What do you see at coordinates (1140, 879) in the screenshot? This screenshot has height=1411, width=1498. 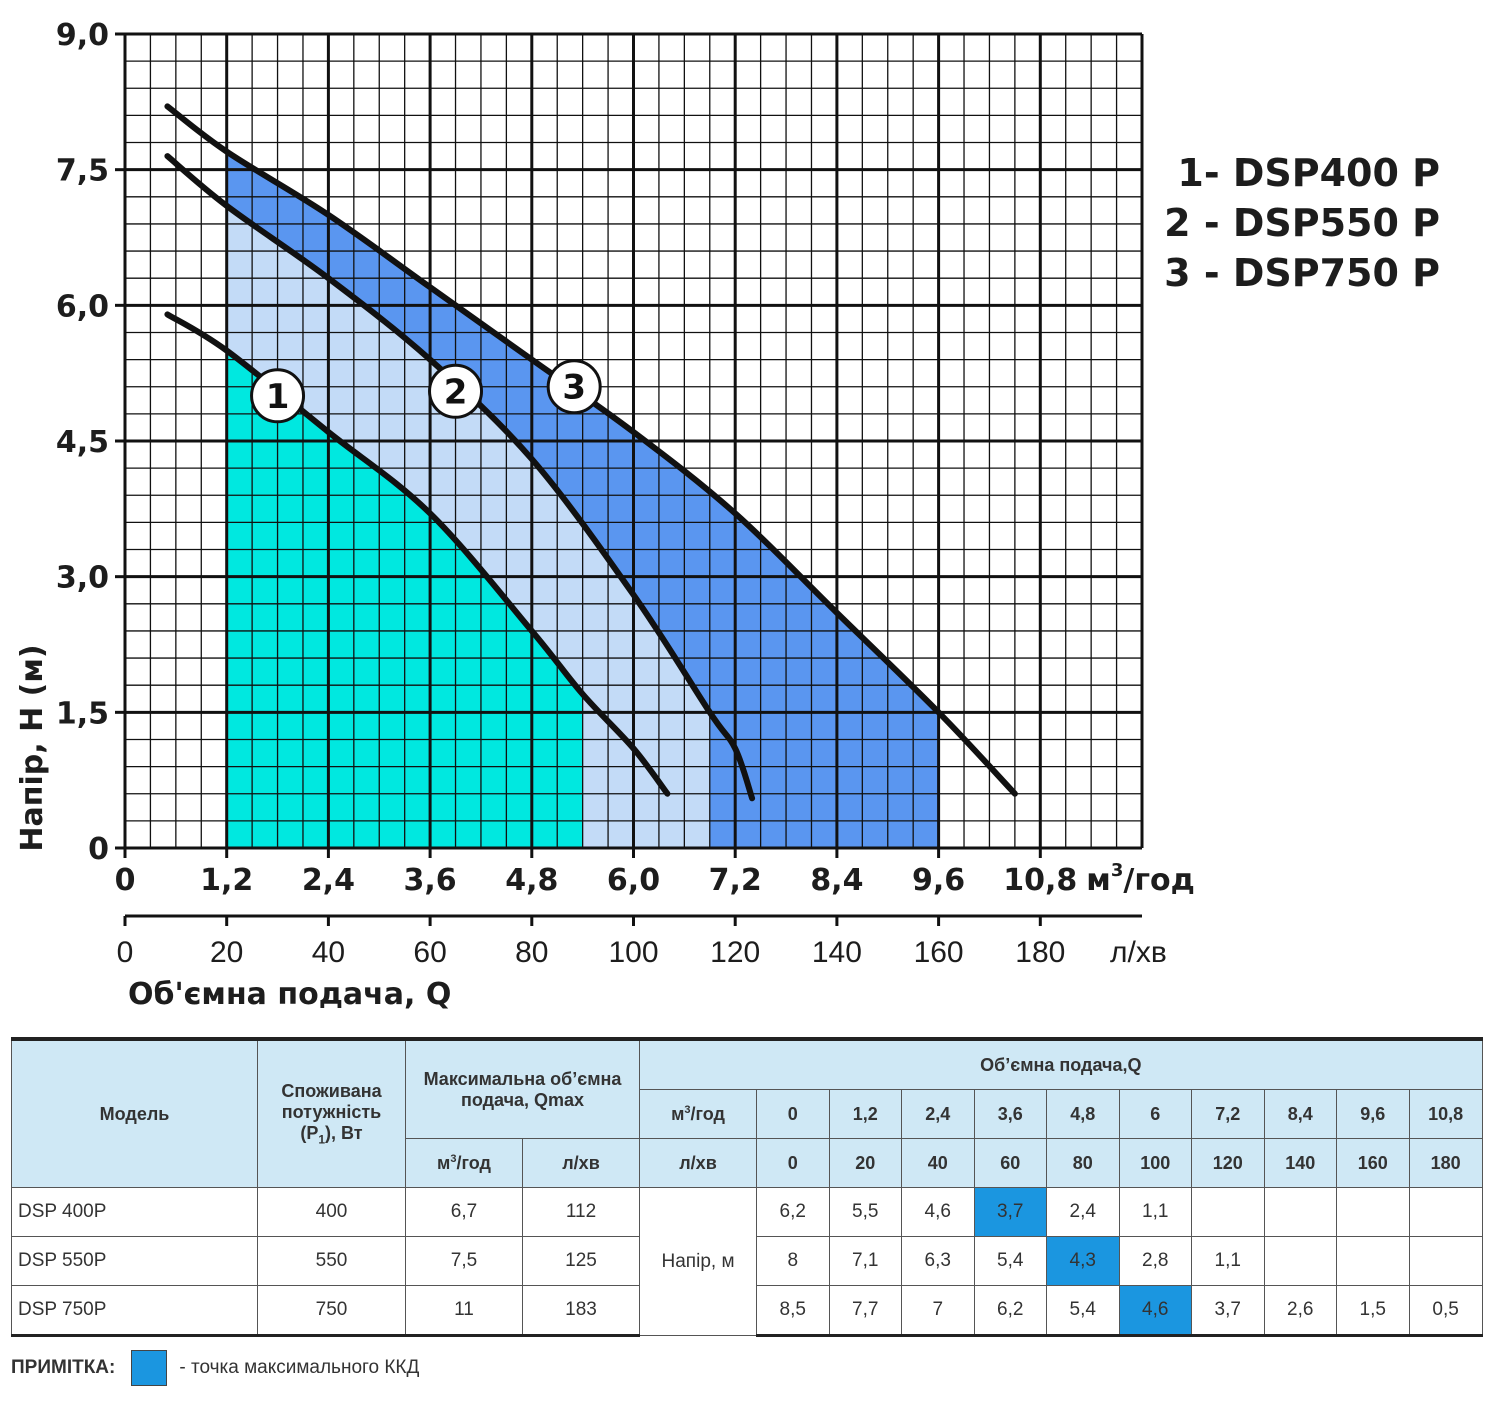 I see `x-unit-label: м3/год` at bounding box center [1140, 879].